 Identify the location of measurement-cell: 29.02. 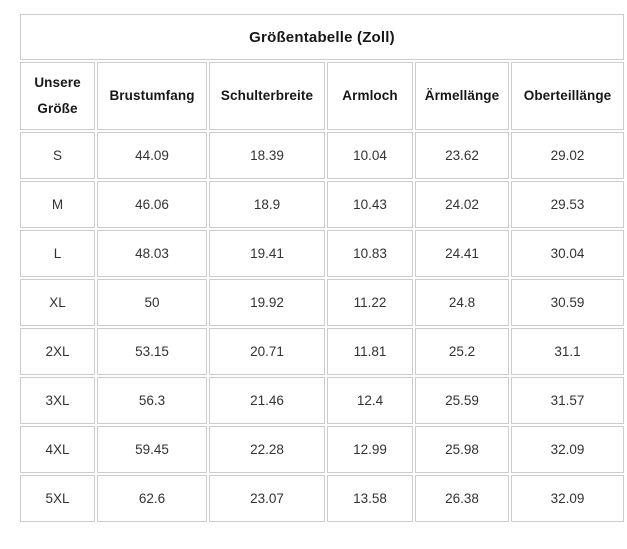
(568, 155).